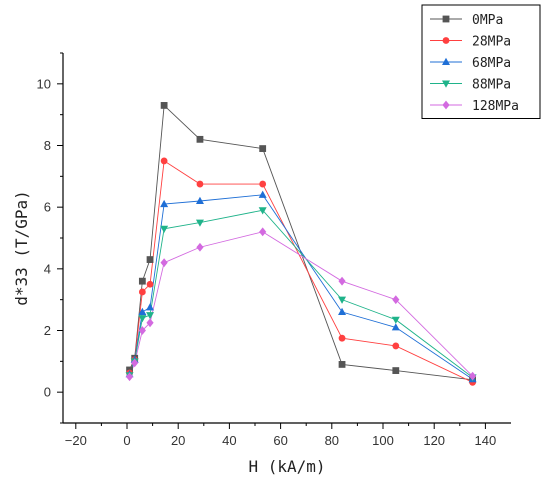  I want to click on x-tick-label: 20, so click(178, 440).